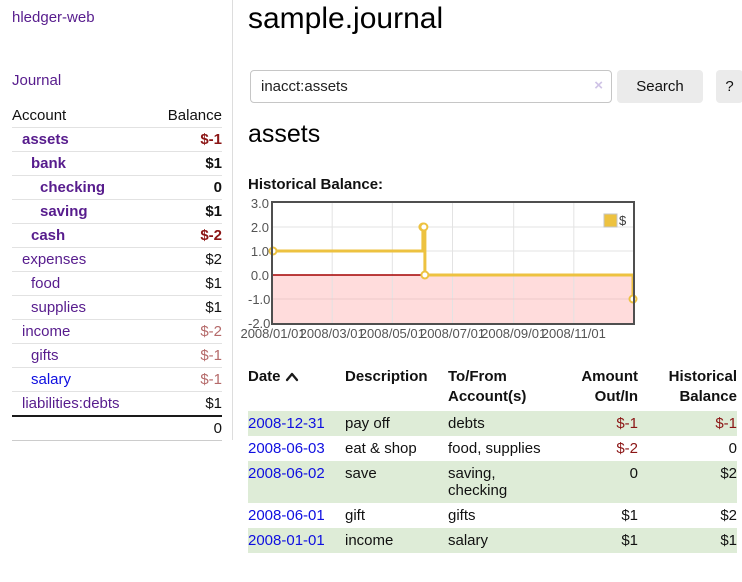 The width and height of the screenshot is (742, 582). What do you see at coordinates (186, 187) in the screenshot?
I see `account-balance: 0` at bounding box center [186, 187].